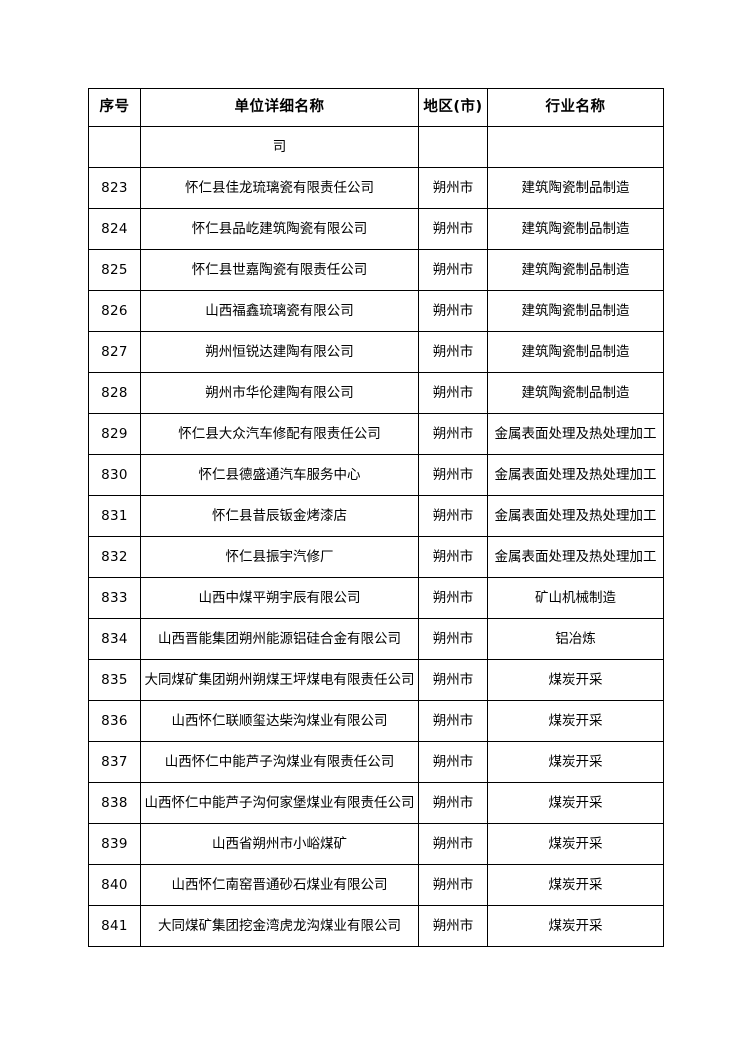  What do you see at coordinates (279, 434) in the screenshot?
I see `cell-name: 怀仁县大众汽车修配有限责任公司` at bounding box center [279, 434].